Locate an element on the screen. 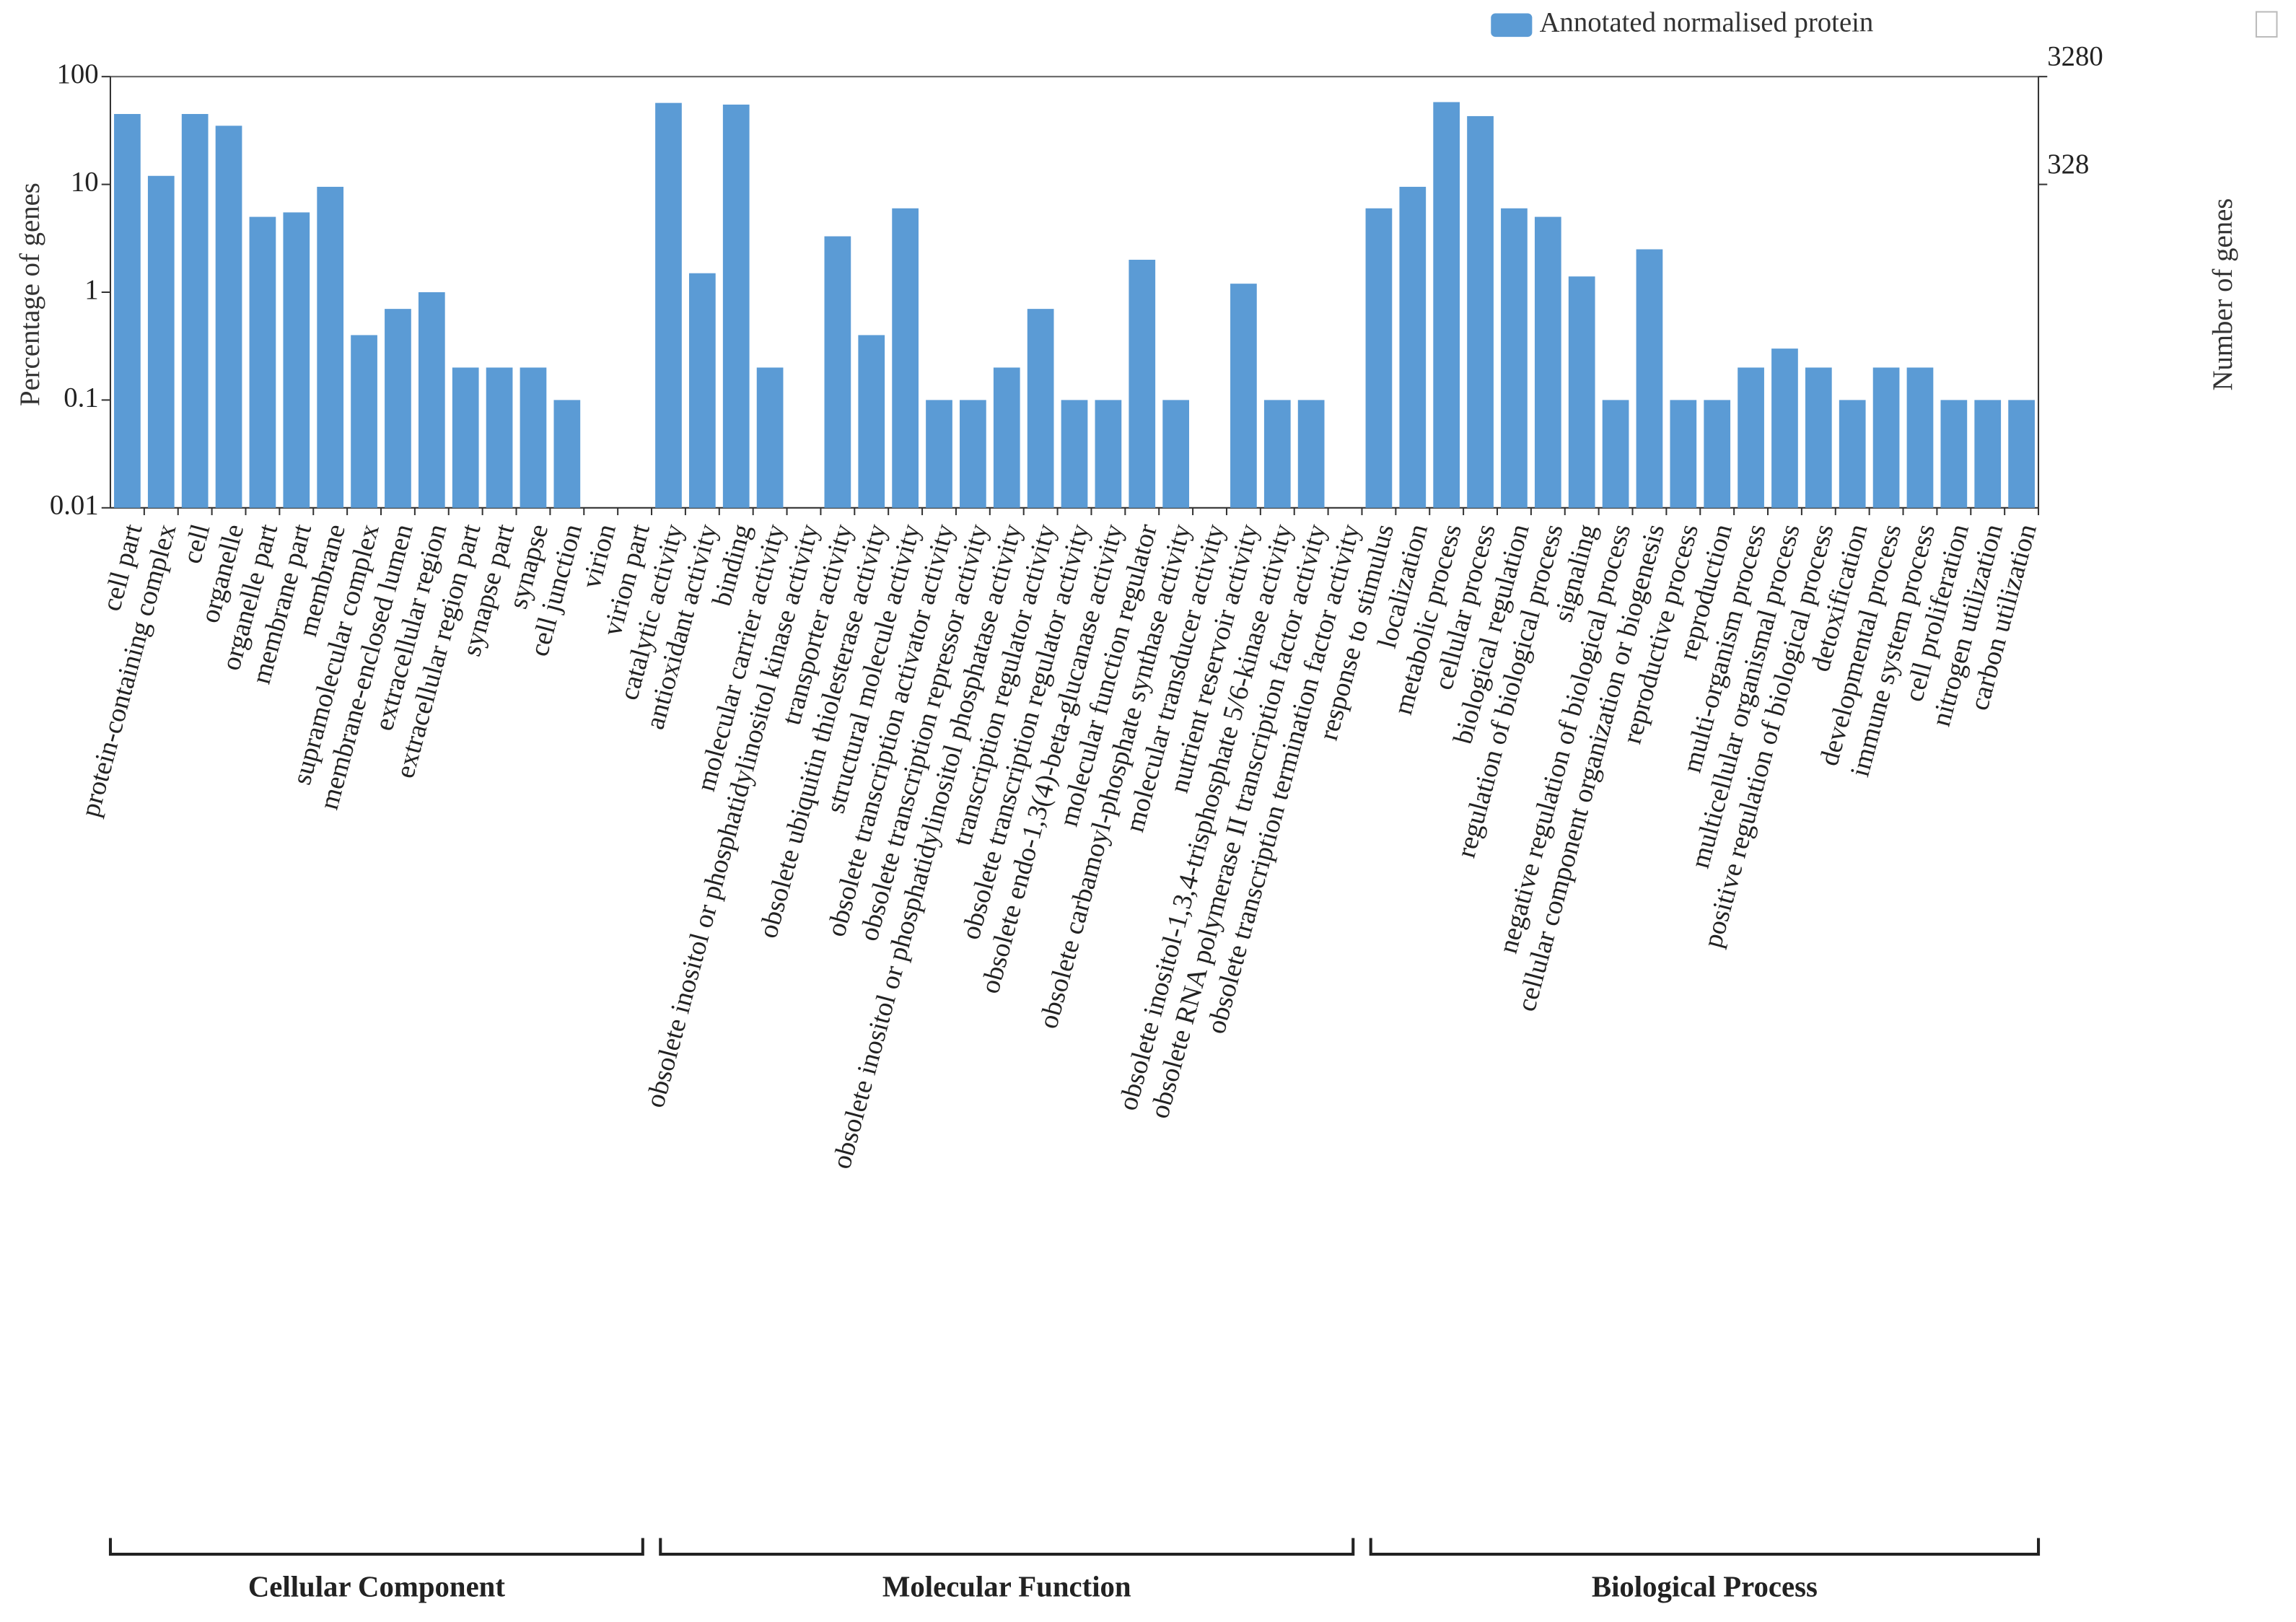  y2-axis-title: Number of genes is located at coordinates (2222, 294).